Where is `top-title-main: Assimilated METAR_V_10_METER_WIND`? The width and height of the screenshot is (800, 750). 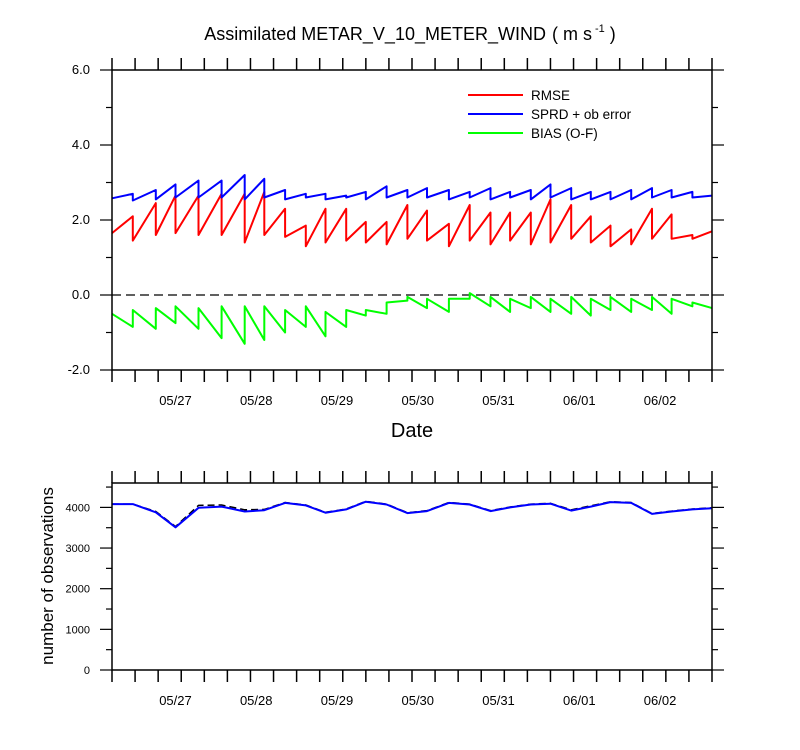 top-title-main: Assimilated METAR_V_10_METER_WIND is located at coordinates (375, 34).